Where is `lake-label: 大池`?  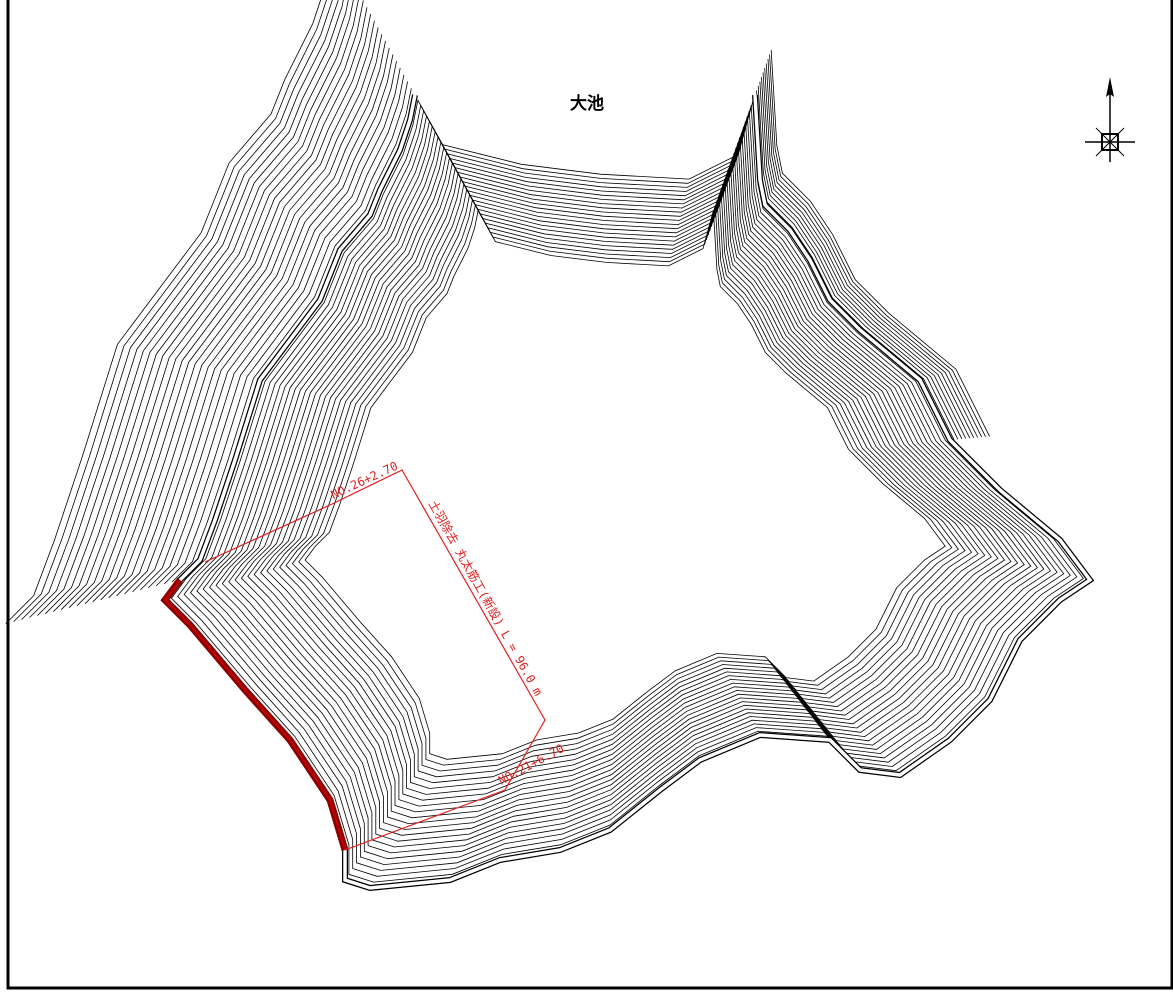
lake-label: 大池 is located at coordinates (587, 103).